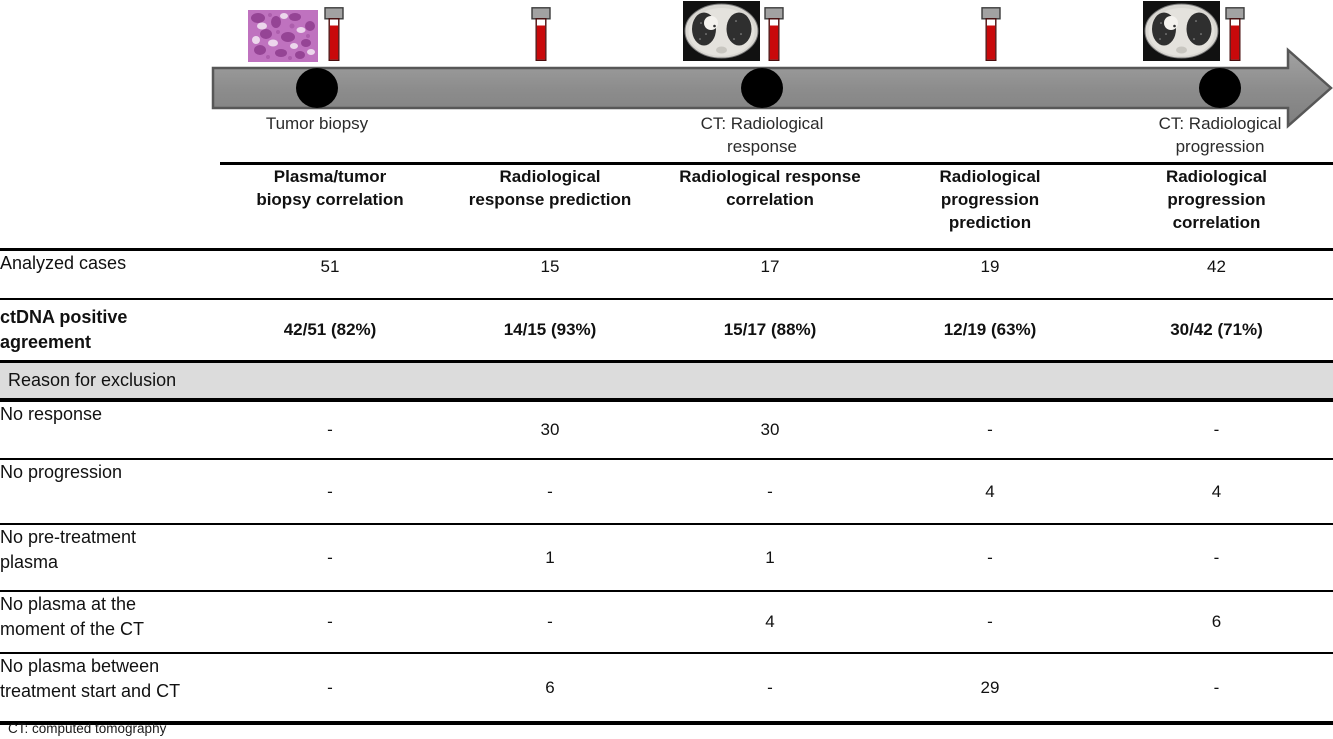 Image resolution: width=1333 pixels, height=739 pixels. What do you see at coordinates (64, 317) in the screenshot?
I see `row-label-line: ctDNA positive` at bounding box center [64, 317].